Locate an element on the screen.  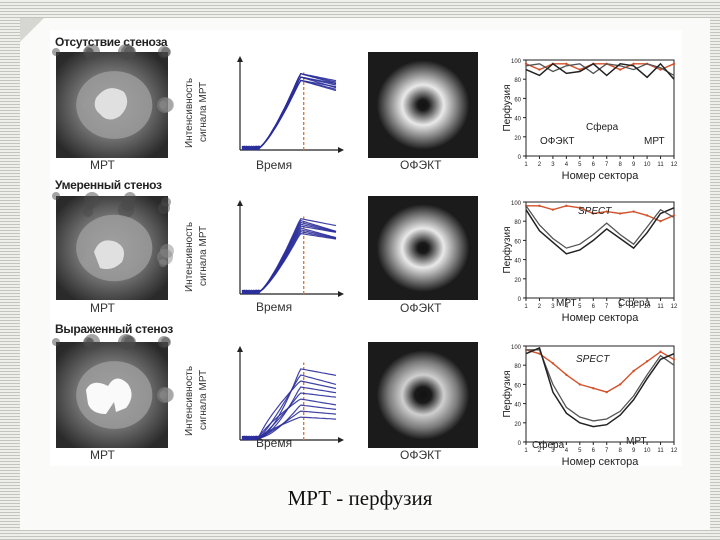
slide-caption: МРТ - перфузия is located at coordinates (360, 498).